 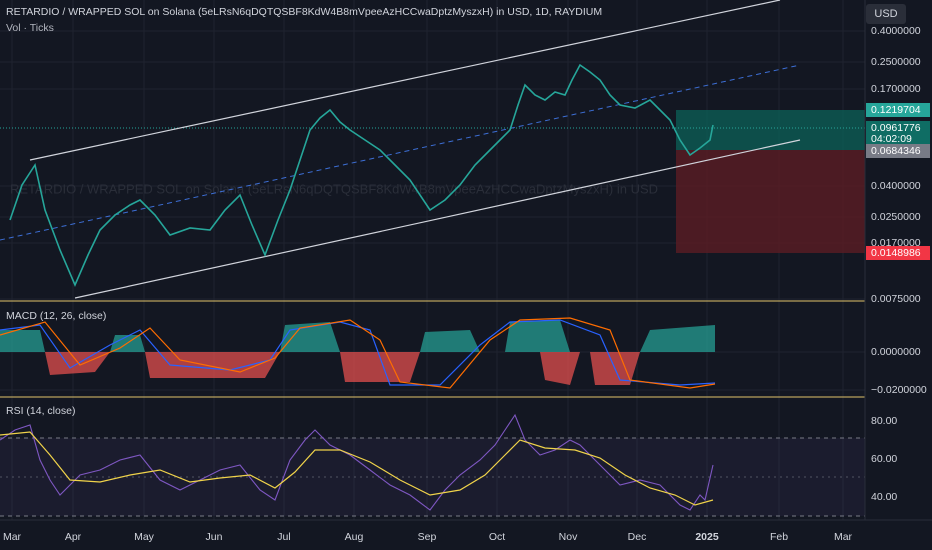 I want to click on price-label: 0.0075000, so click(x=896, y=299).